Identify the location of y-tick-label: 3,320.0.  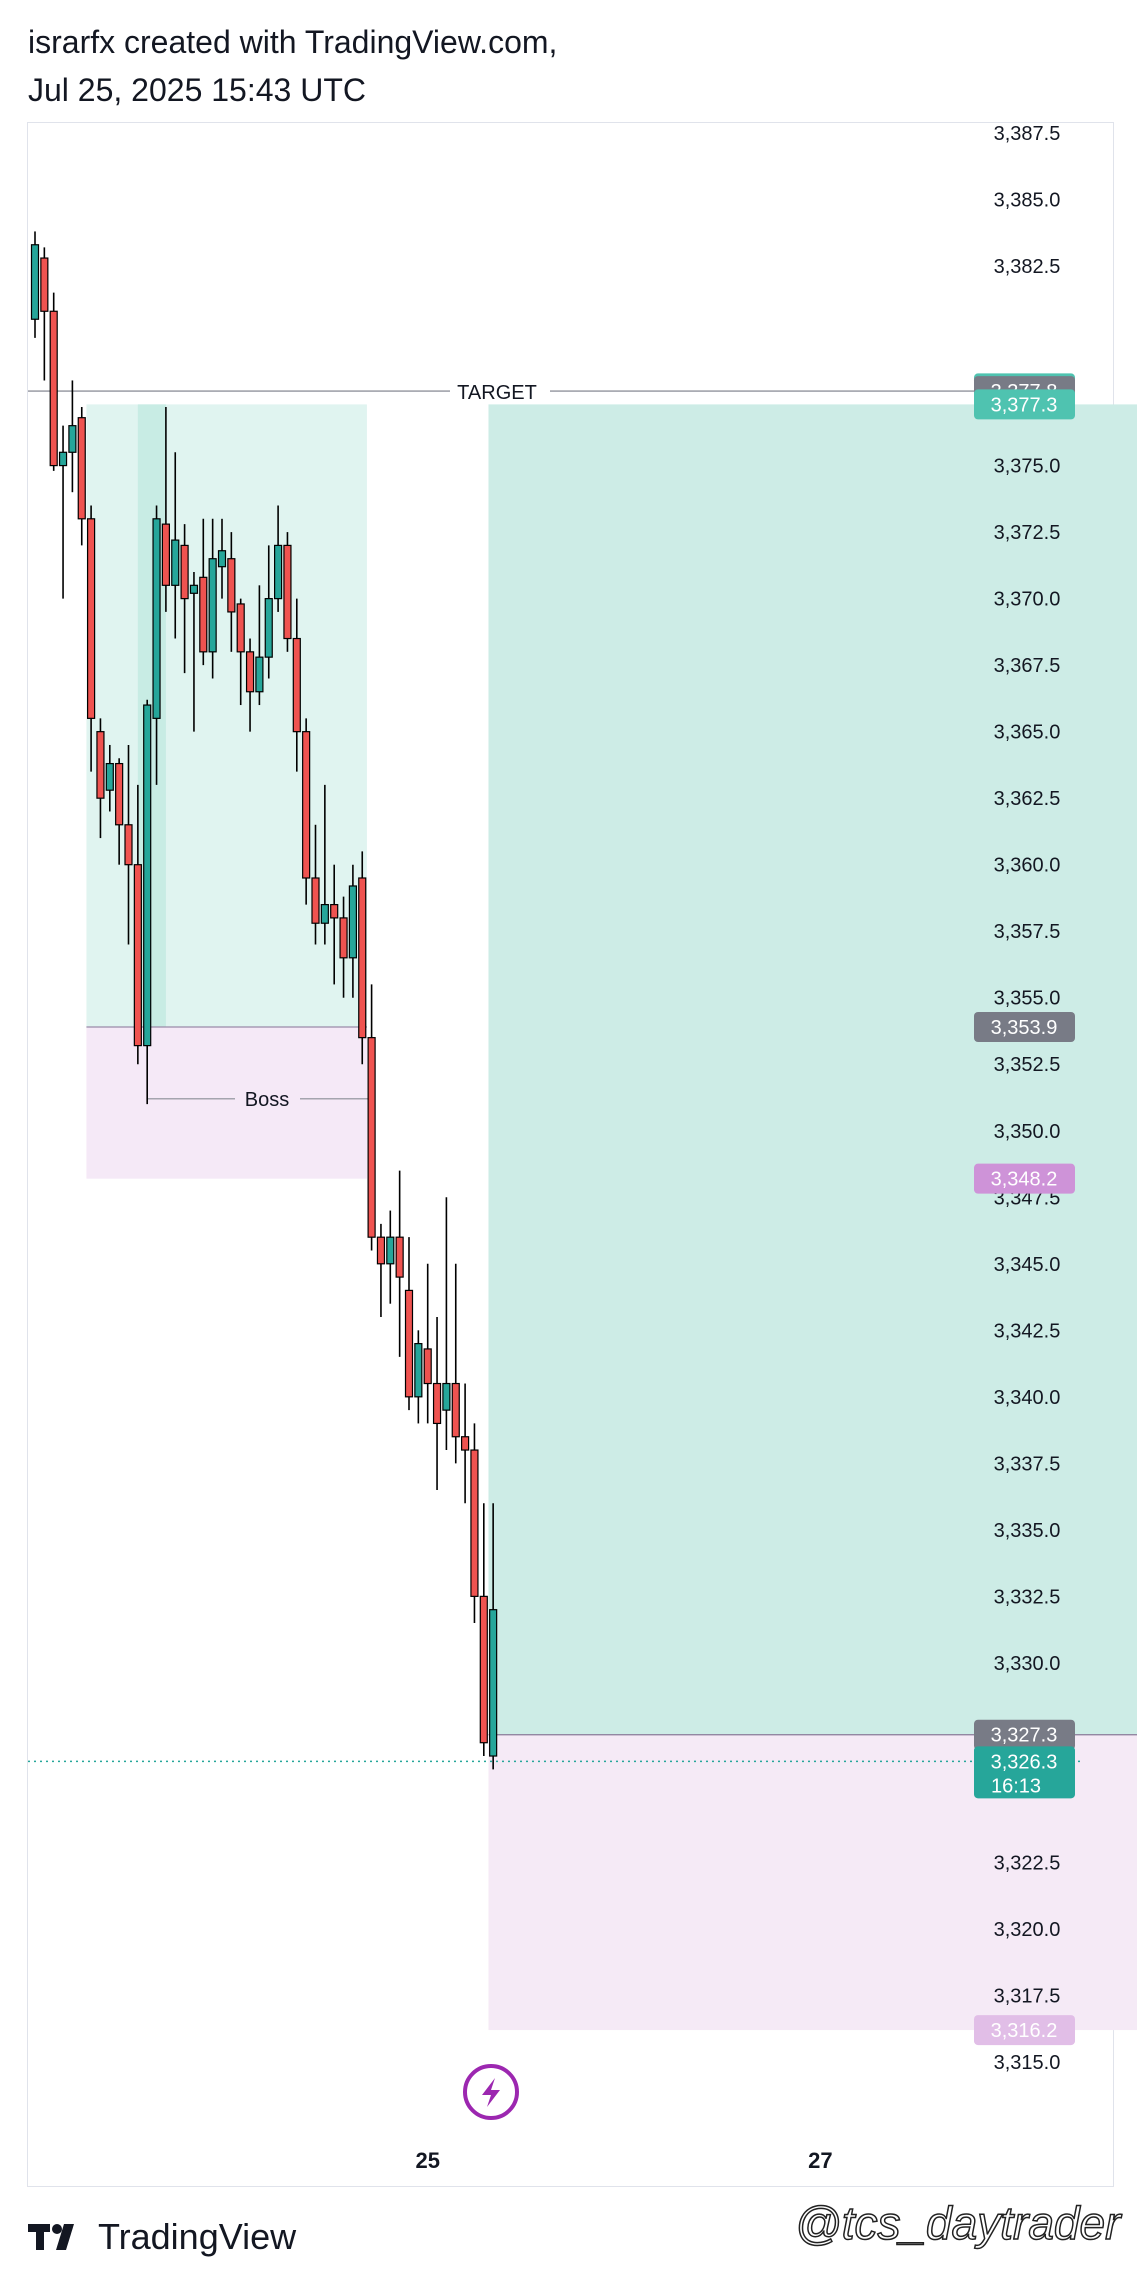
(1027, 1930).